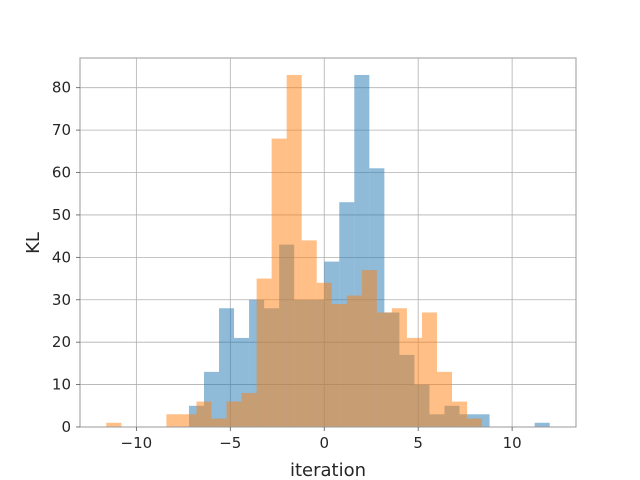 This screenshot has width=640, height=480. What do you see at coordinates (230, 443) in the screenshot?
I see `x-tick-label: −5` at bounding box center [230, 443].